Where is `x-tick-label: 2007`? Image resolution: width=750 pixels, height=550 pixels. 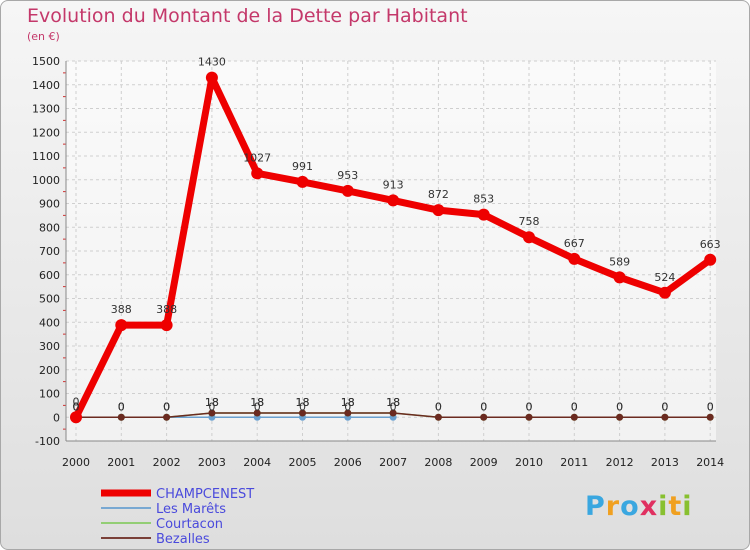
x-tick-label: 2007 is located at coordinates (393, 462).